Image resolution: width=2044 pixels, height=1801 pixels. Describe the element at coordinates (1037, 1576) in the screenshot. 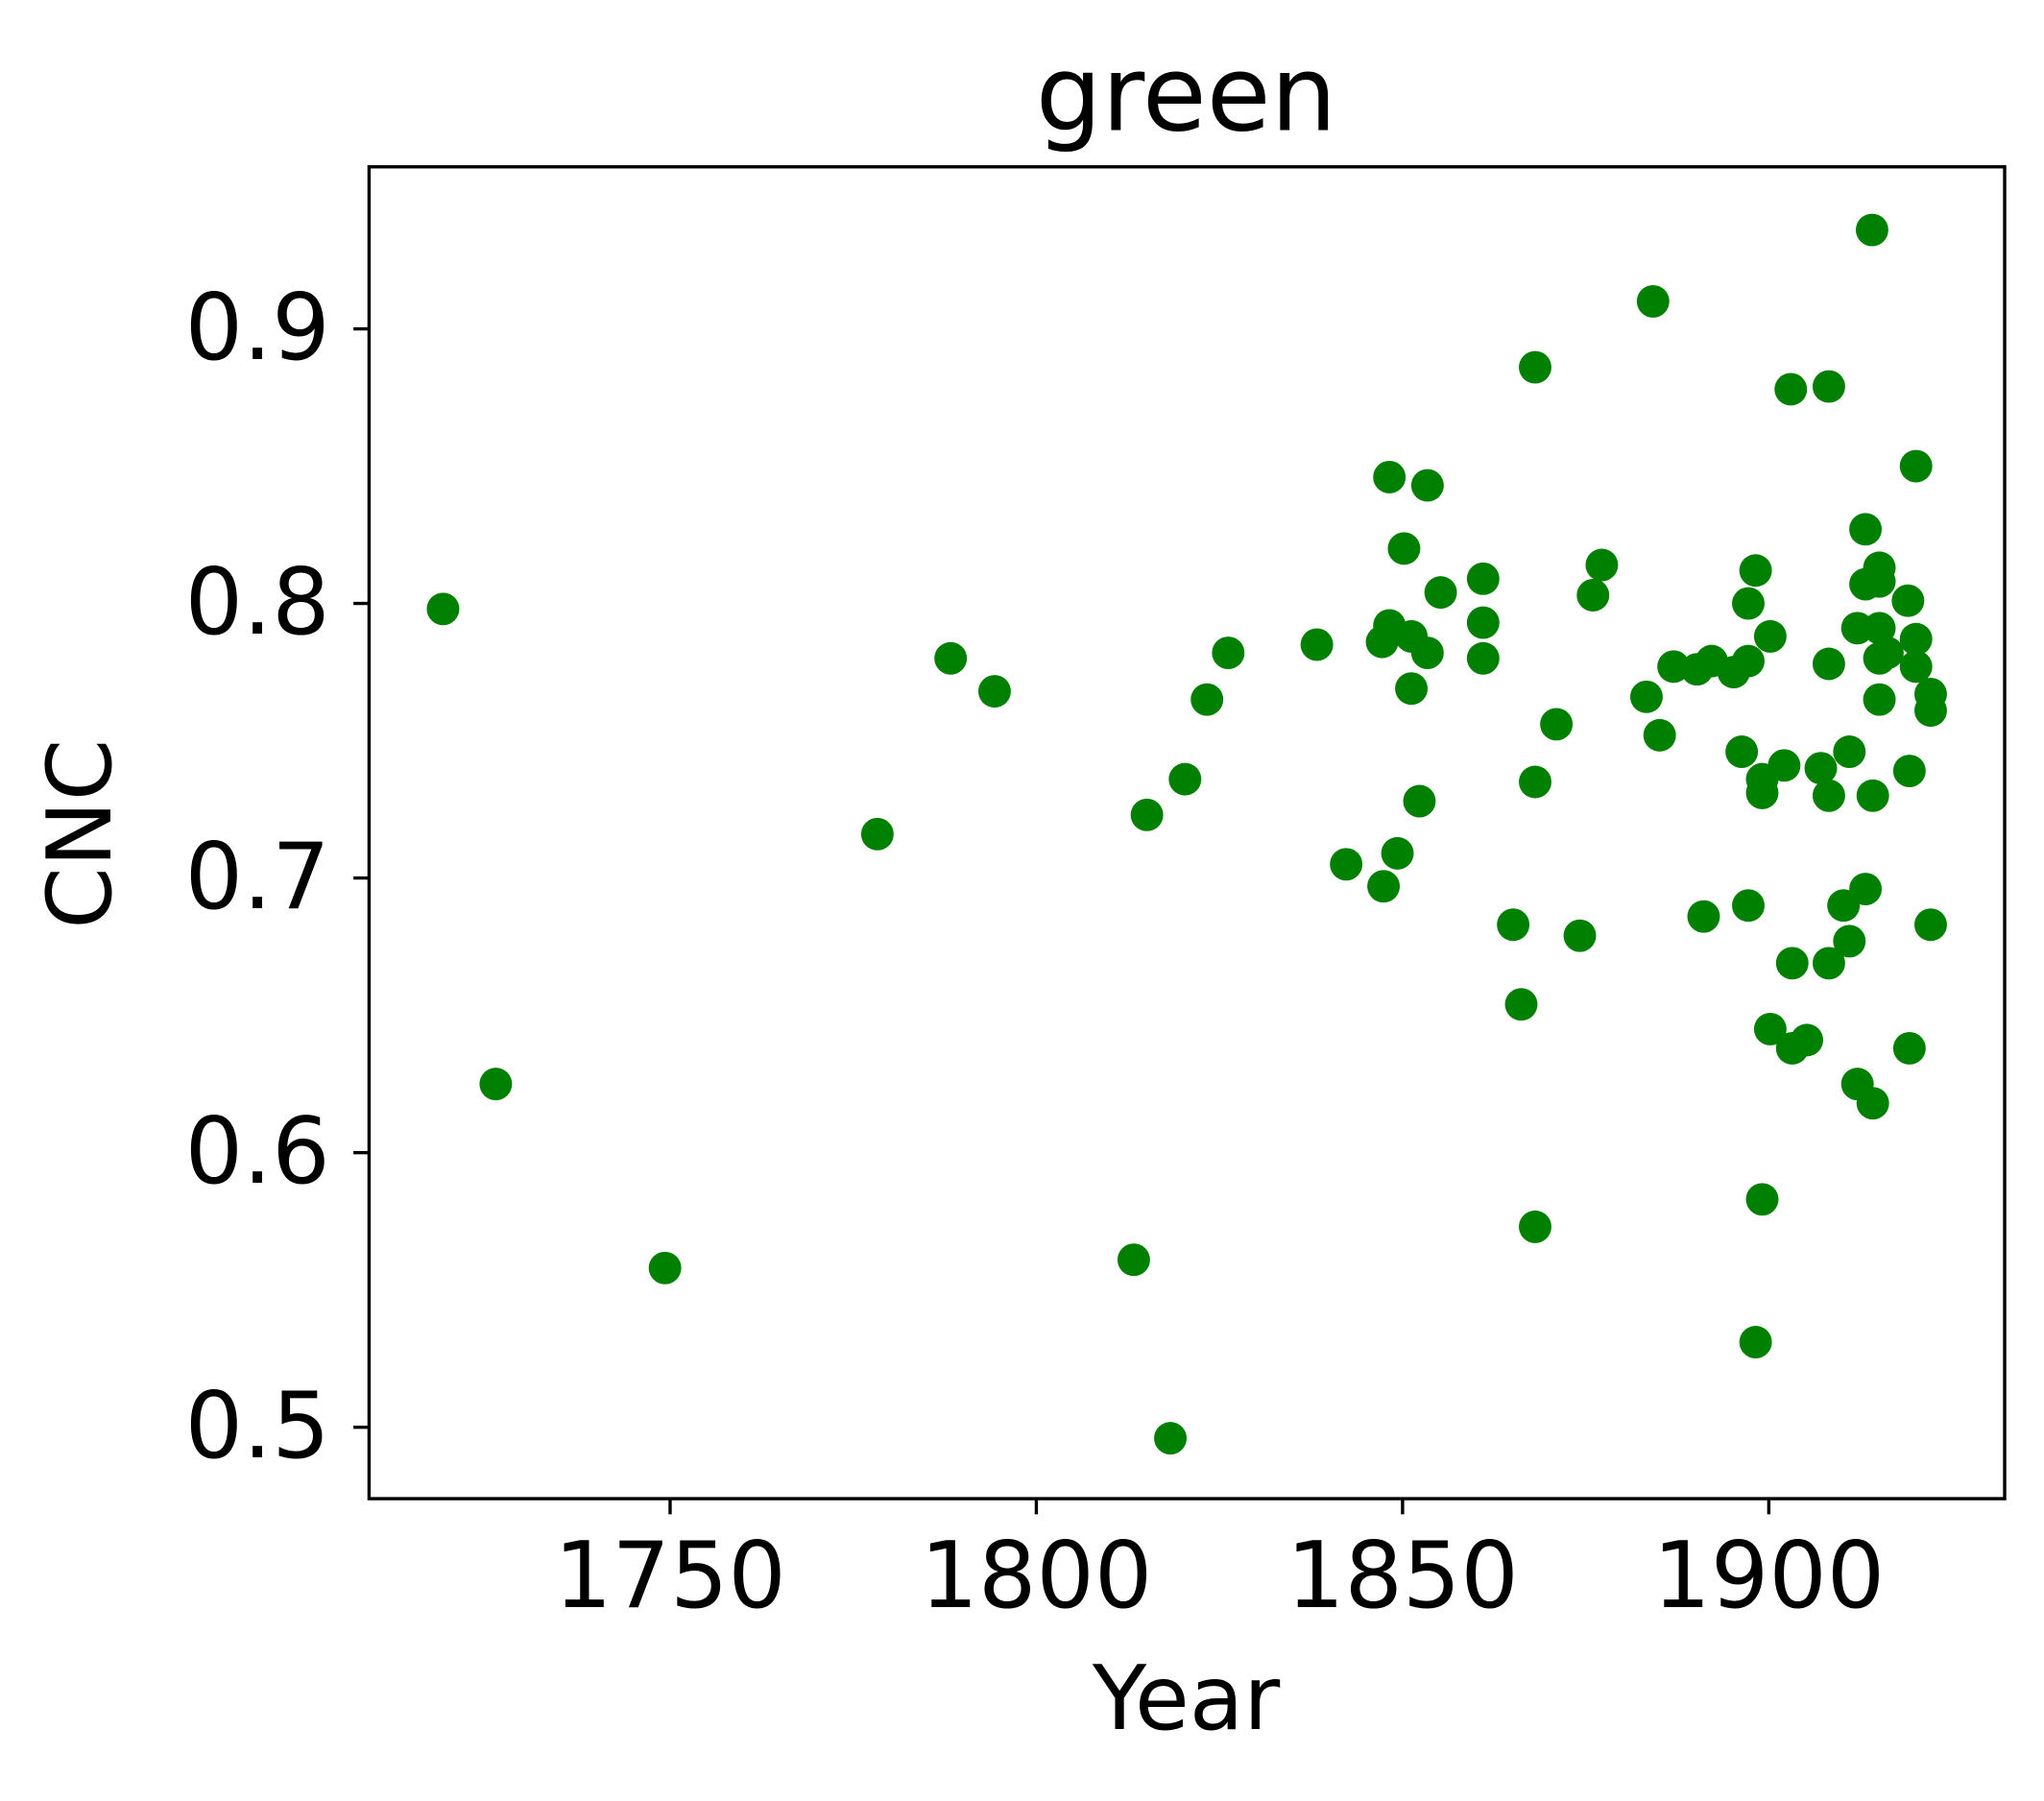

I see `x-tick-label: 1800` at that location.